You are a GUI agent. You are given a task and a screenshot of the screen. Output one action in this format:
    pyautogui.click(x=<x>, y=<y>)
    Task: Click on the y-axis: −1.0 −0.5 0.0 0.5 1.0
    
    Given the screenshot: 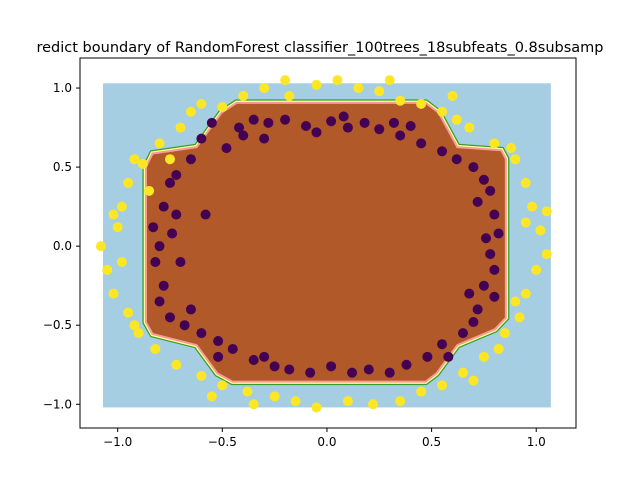 What is the action you would take?
    pyautogui.click(x=61, y=246)
    